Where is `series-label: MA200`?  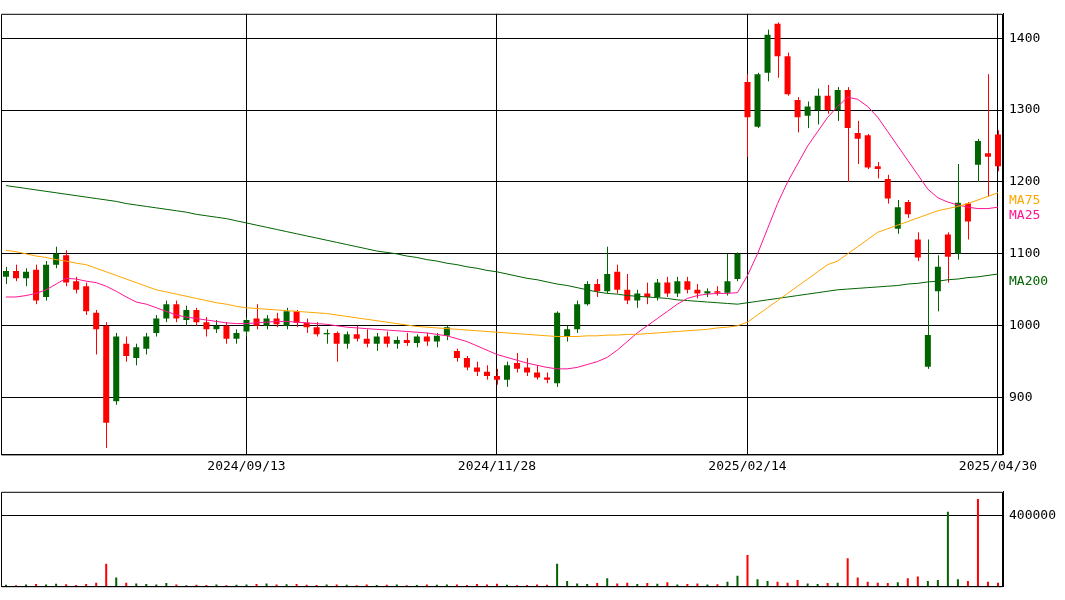
series-label: MA200 is located at coordinates (1029, 281).